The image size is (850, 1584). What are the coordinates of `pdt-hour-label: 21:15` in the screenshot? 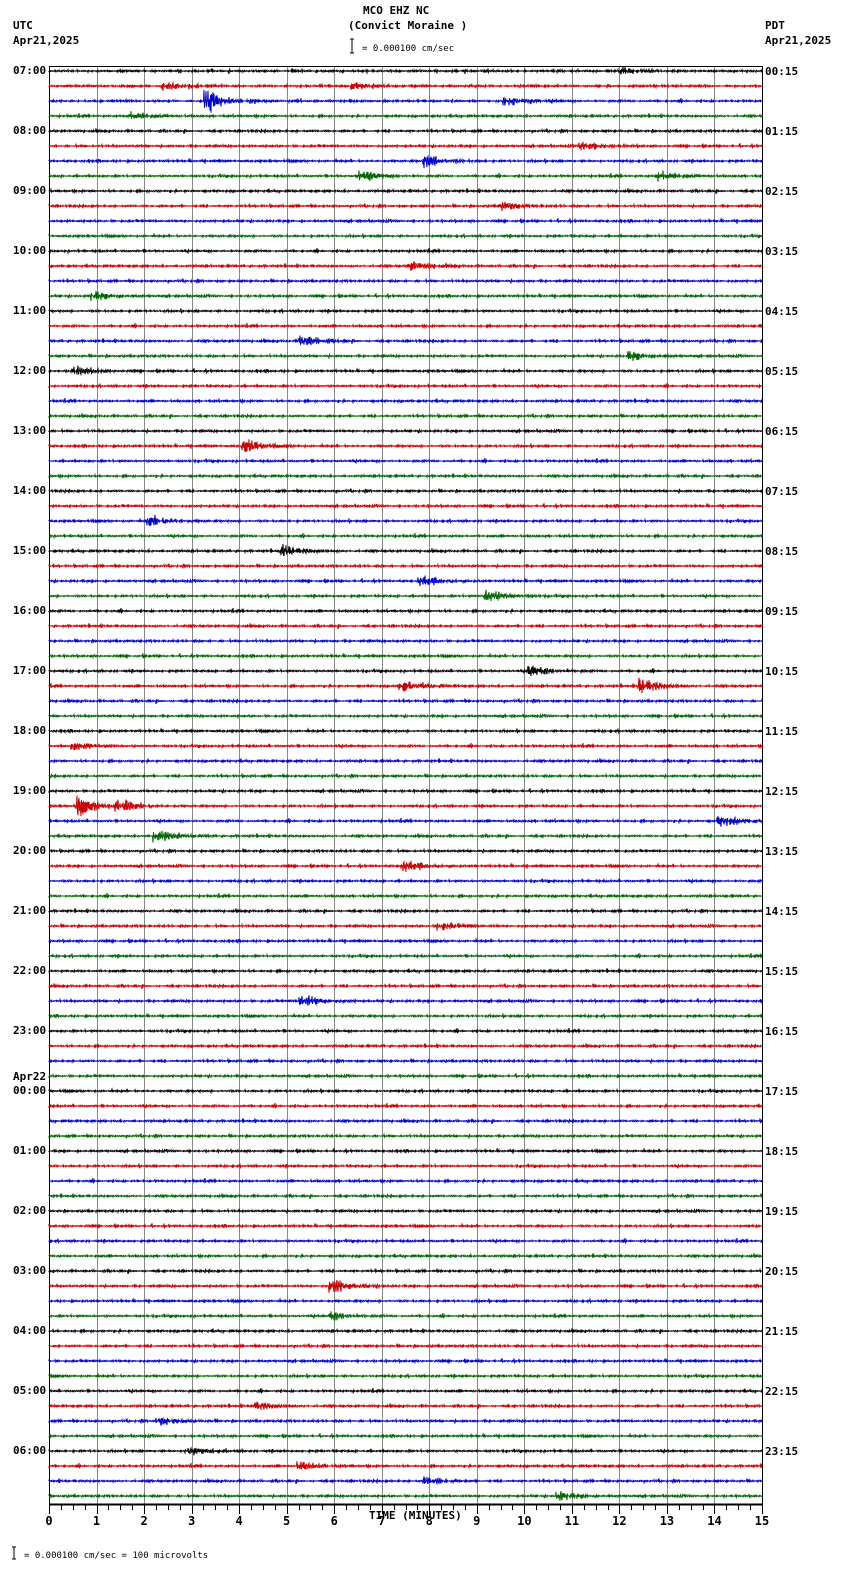 It's located at (782, 1331).